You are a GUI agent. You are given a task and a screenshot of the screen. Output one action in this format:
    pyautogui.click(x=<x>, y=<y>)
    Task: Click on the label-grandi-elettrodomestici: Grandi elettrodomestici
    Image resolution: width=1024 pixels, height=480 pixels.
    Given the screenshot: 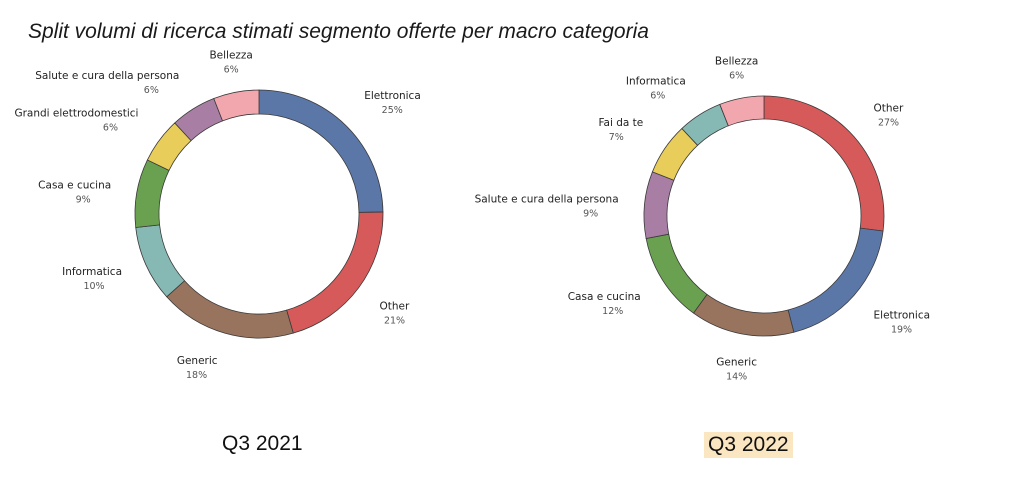 What is the action you would take?
    pyautogui.click(x=76, y=114)
    